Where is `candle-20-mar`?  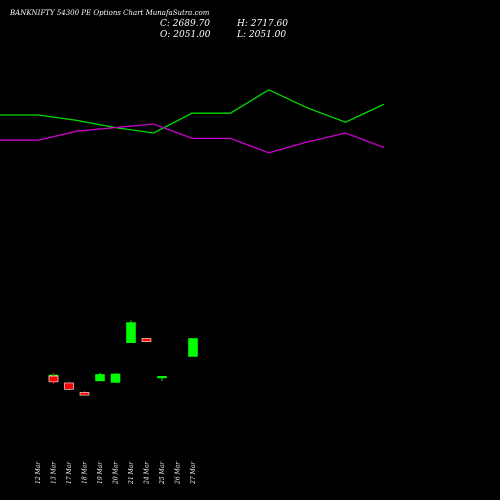 candle-20-mar is located at coordinates (115, 378).